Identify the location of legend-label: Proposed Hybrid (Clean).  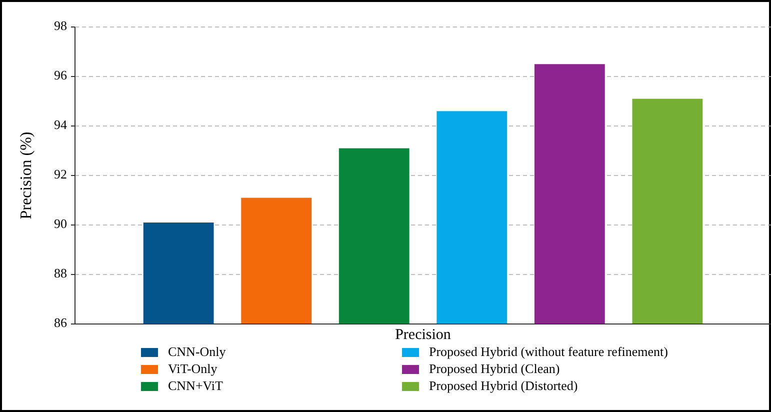
(494, 368).